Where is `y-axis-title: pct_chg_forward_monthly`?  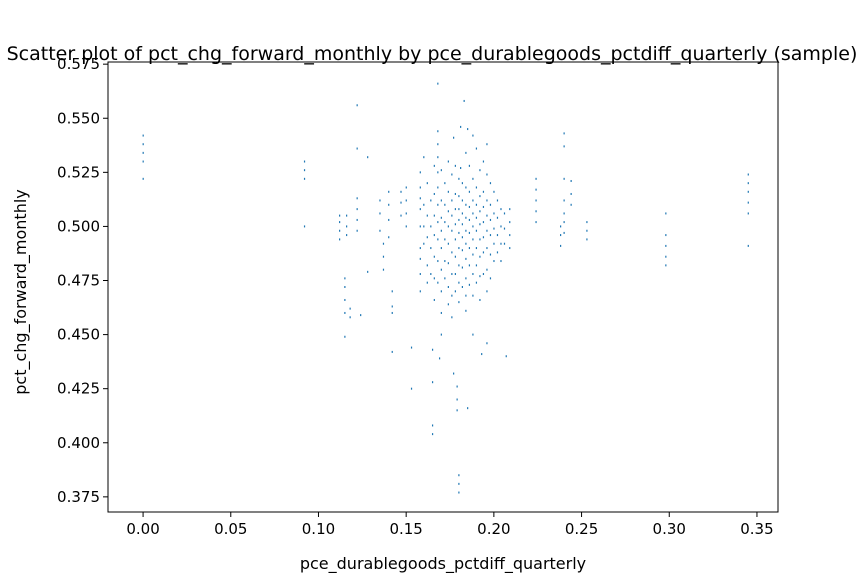 y-axis-title: pct_chg_forward_monthly is located at coordinates (21, 292).